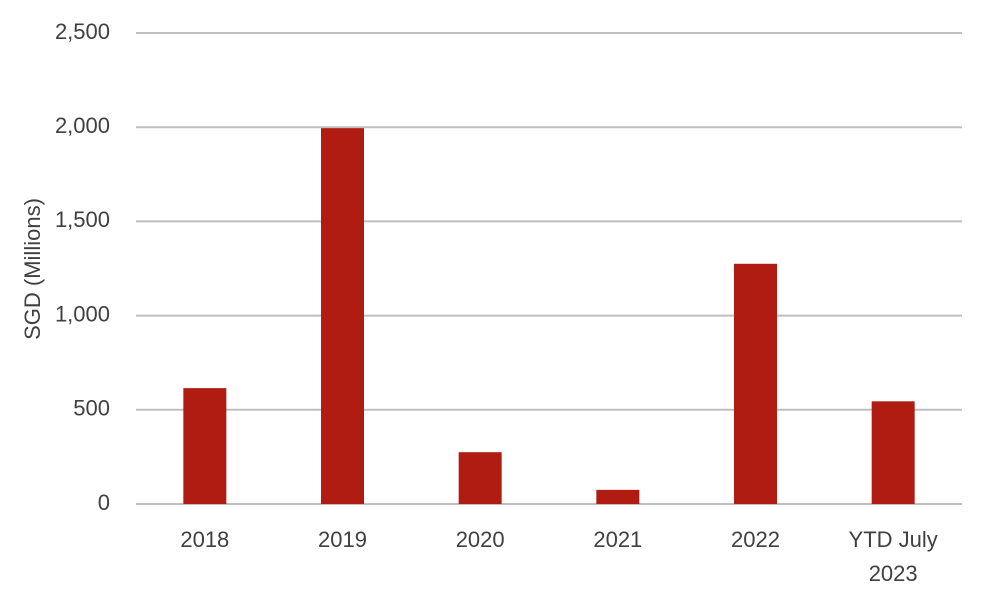  I want to click on y-tick-label: 500, so click(91, 408).